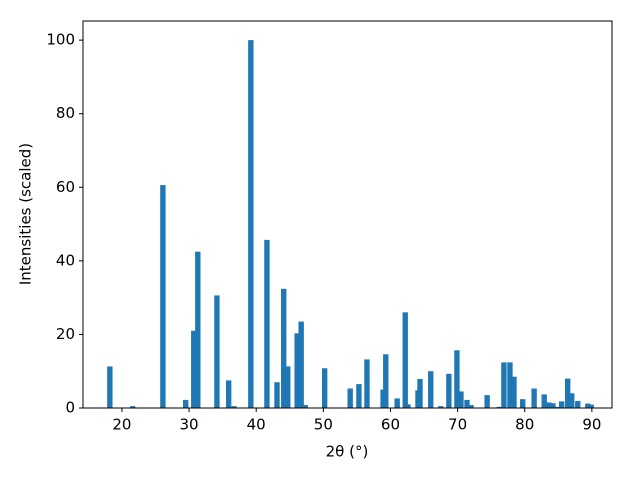 This screenshot has width=640, height=480. What do you see at coordinates (189, 425) in the screenshot?
I see `x-tick-label: 30` at bounding box center [189, 425].